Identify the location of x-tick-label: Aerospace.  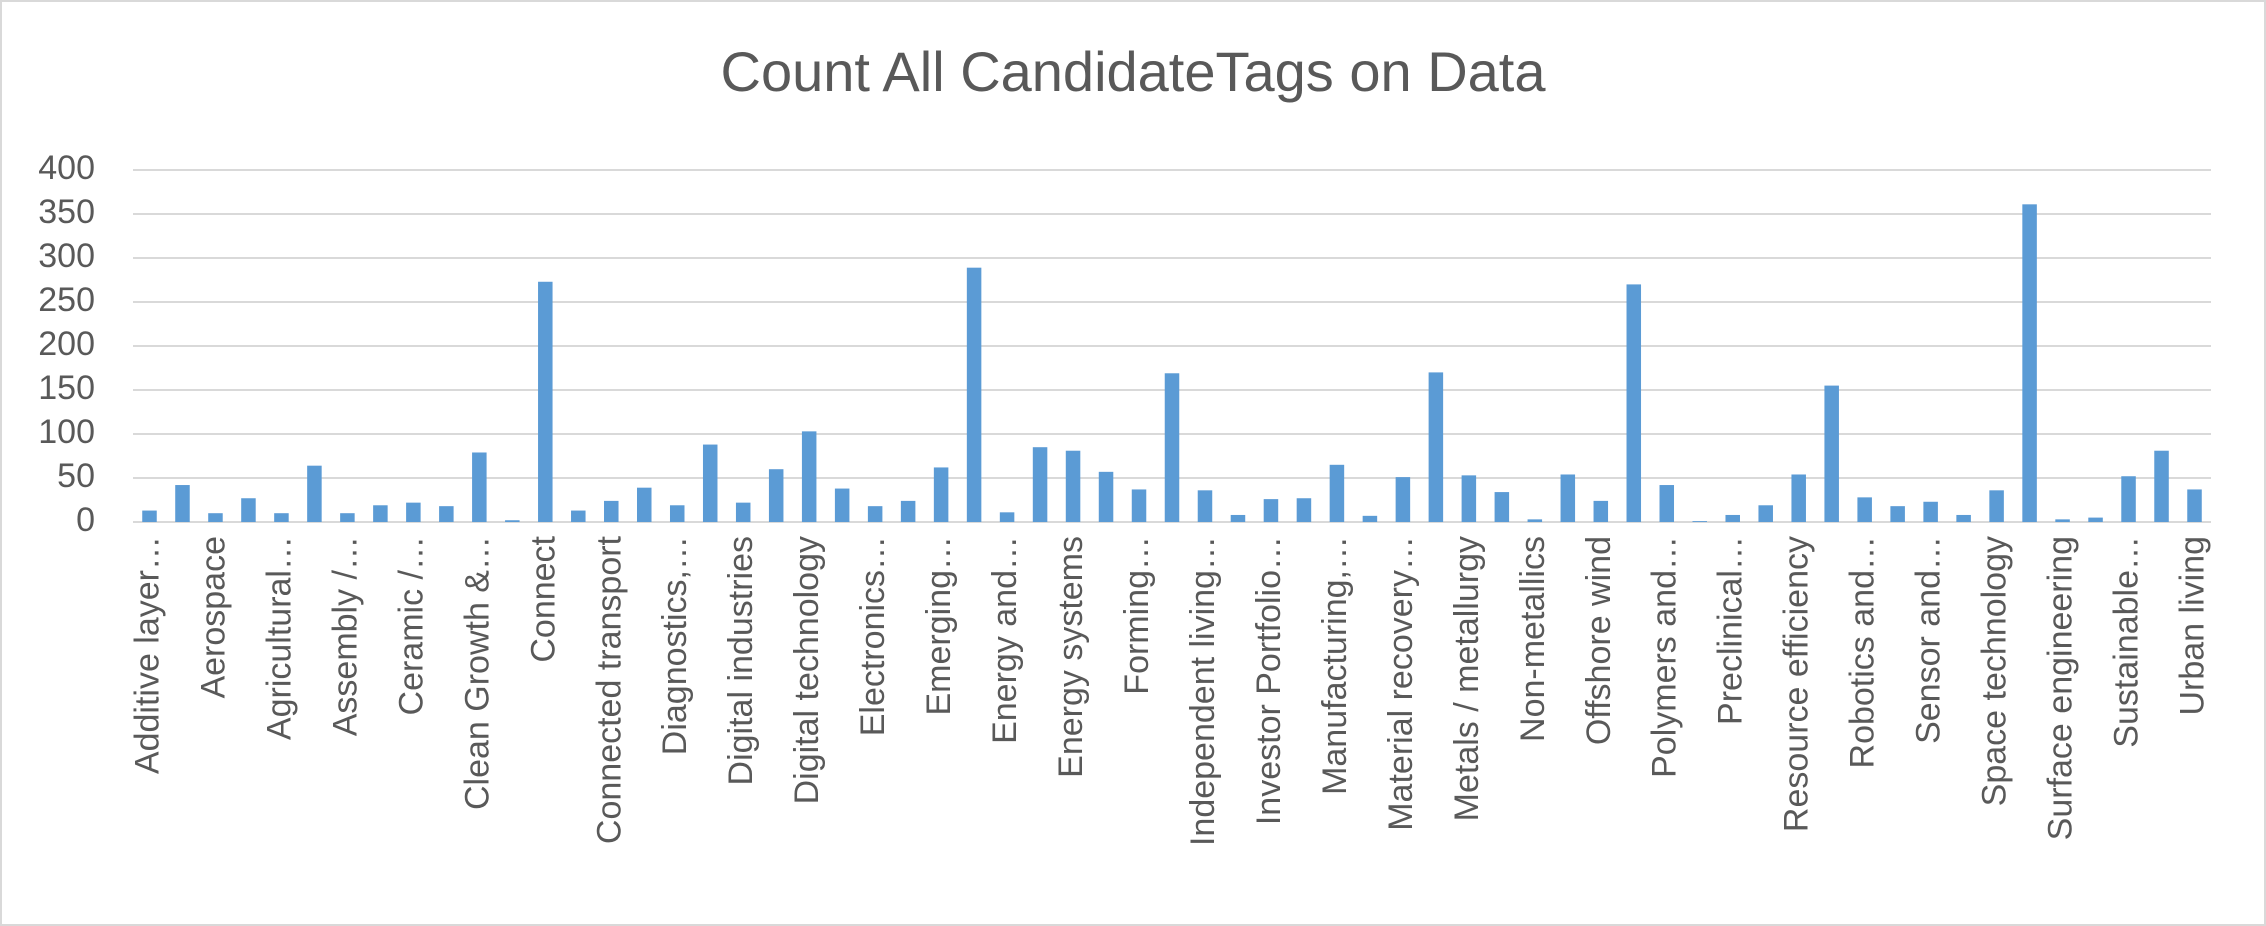
(213, 617).